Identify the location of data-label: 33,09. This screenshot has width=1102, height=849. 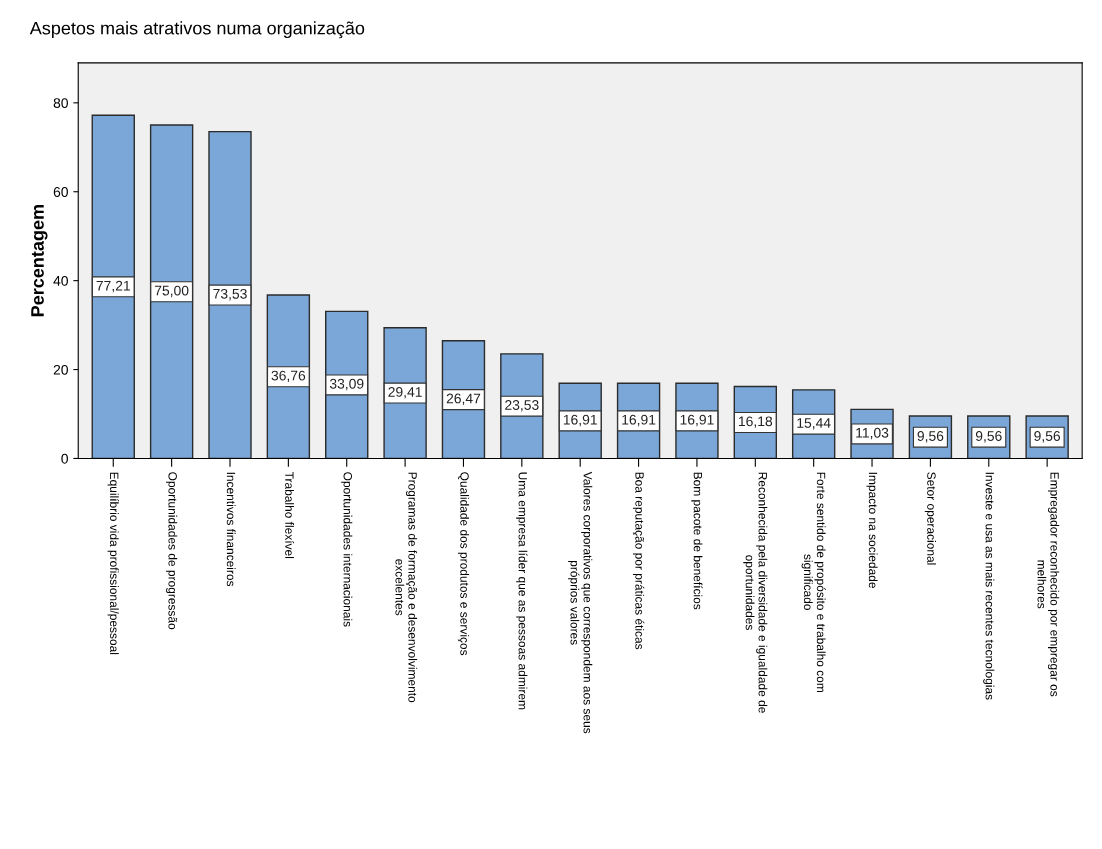
(346, 384).